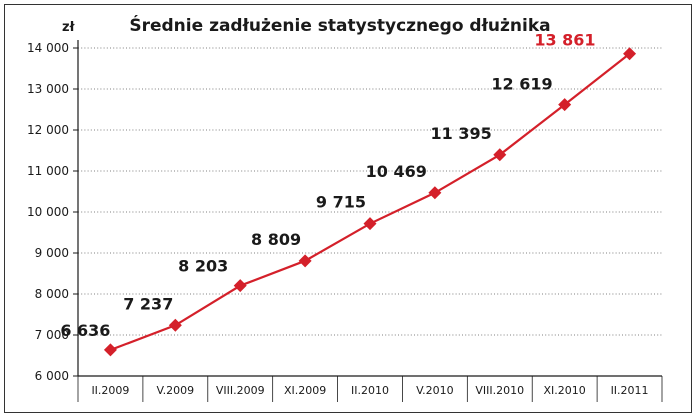  Describe the element at coordinates (48, 212) in the screenshot. I see `y-tick-label: 10 000` at that location.